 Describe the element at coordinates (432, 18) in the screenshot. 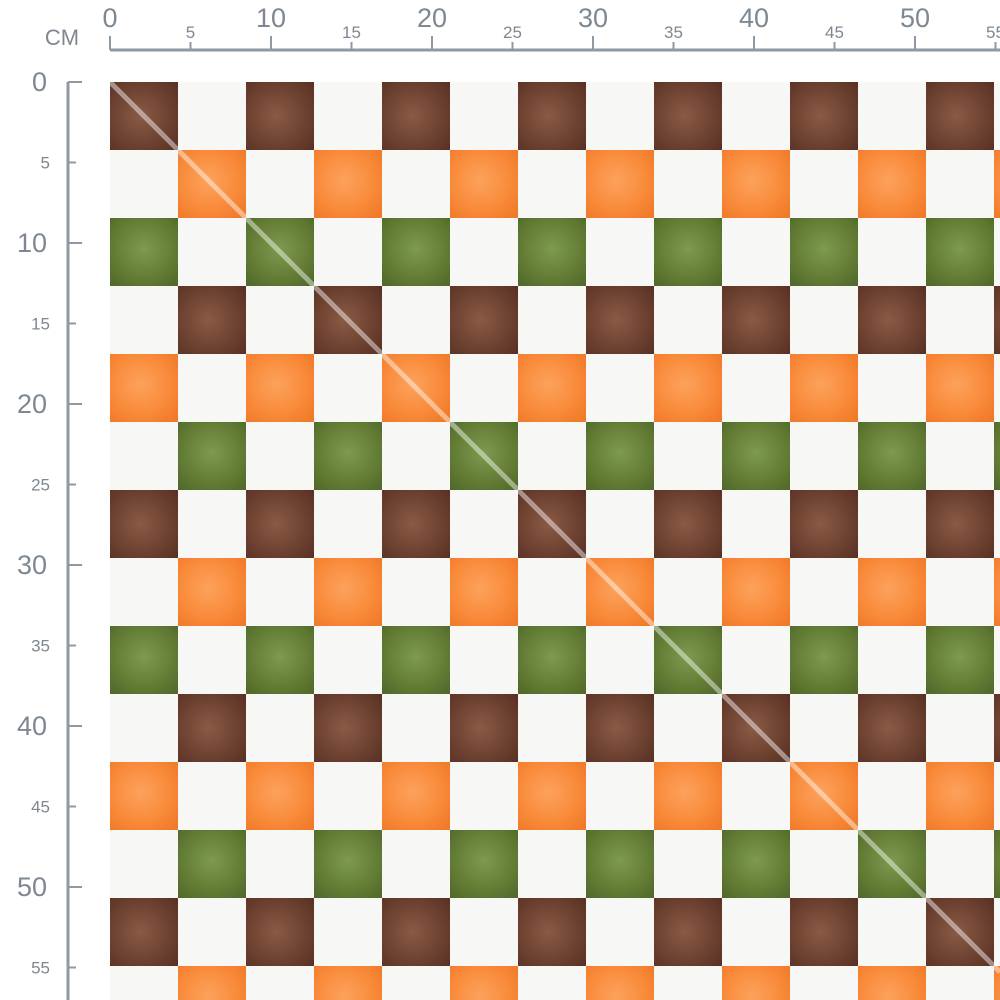

I see `top-tick-label: 20` at that location.